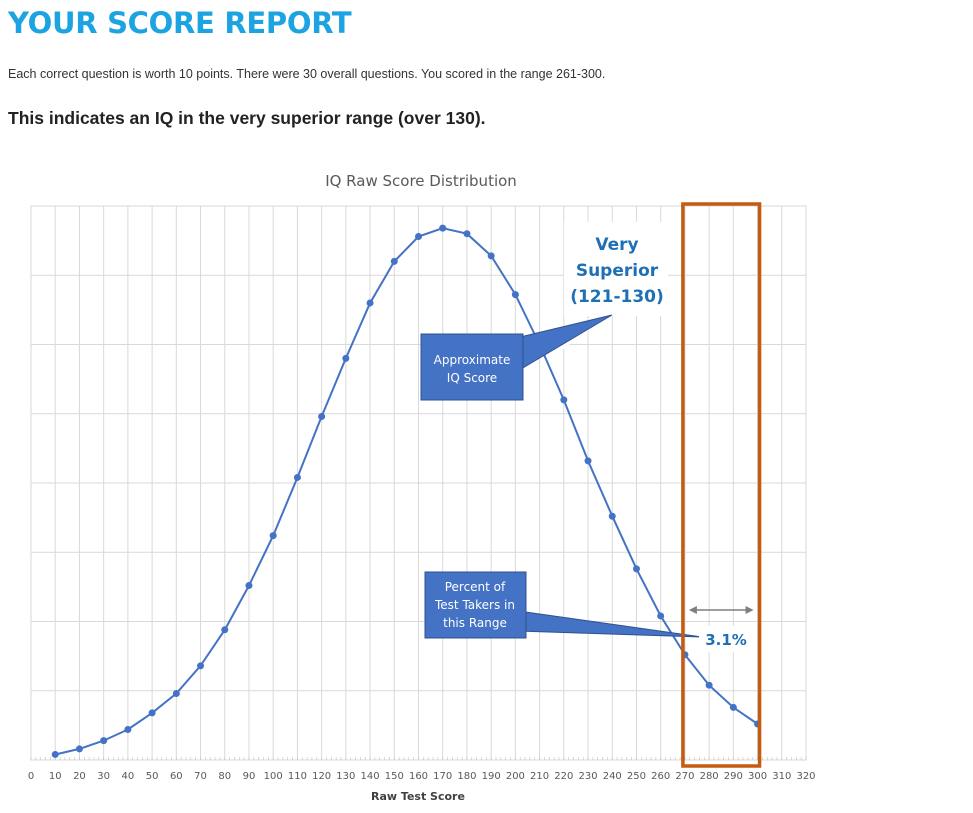  Describe the element at coordinates (152, 776) in the screenshot. I see `x-tick-label: 50` at that location.